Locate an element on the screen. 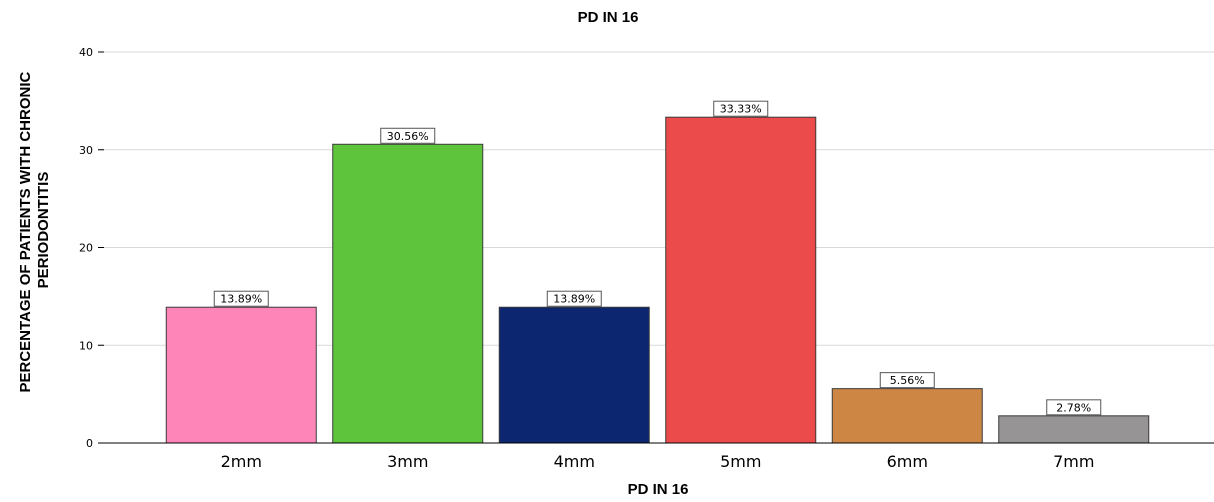  bar-3mm is located at coordinates (408, 293).